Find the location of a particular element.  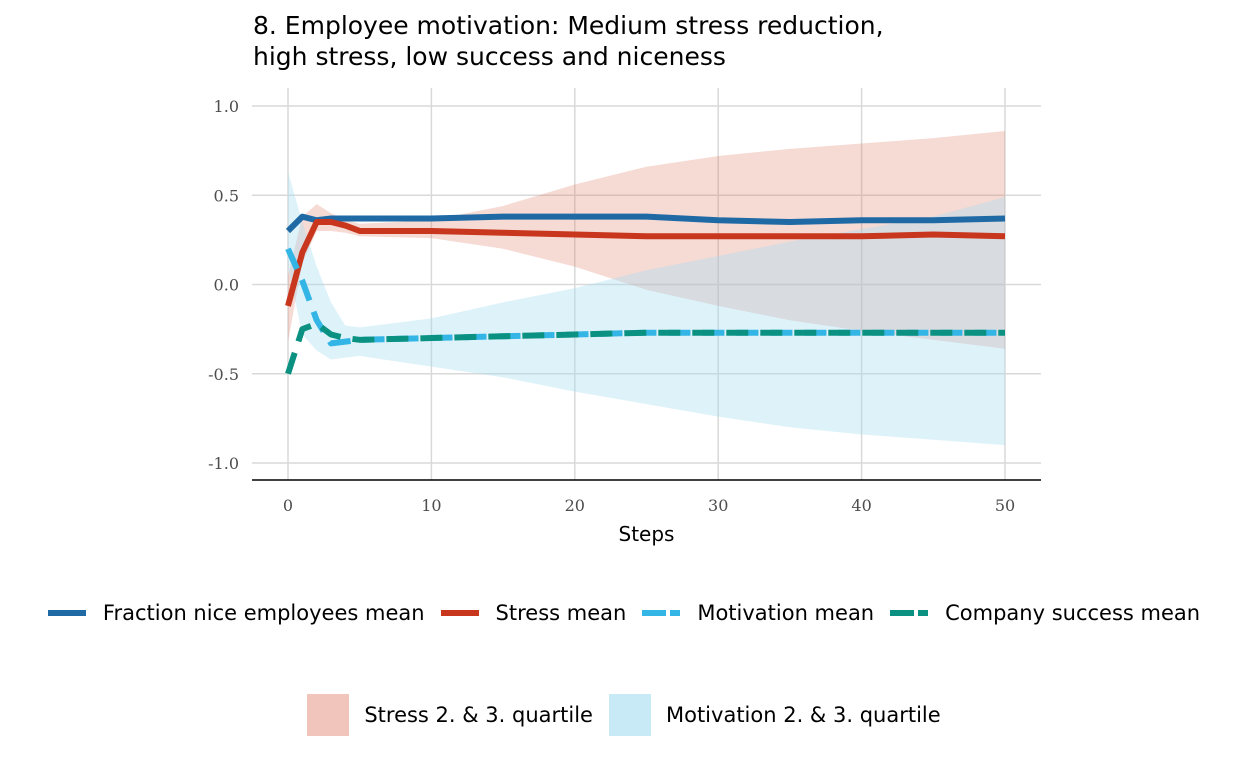

legend-key-stress-quartile is located at coordinates (328, 715).